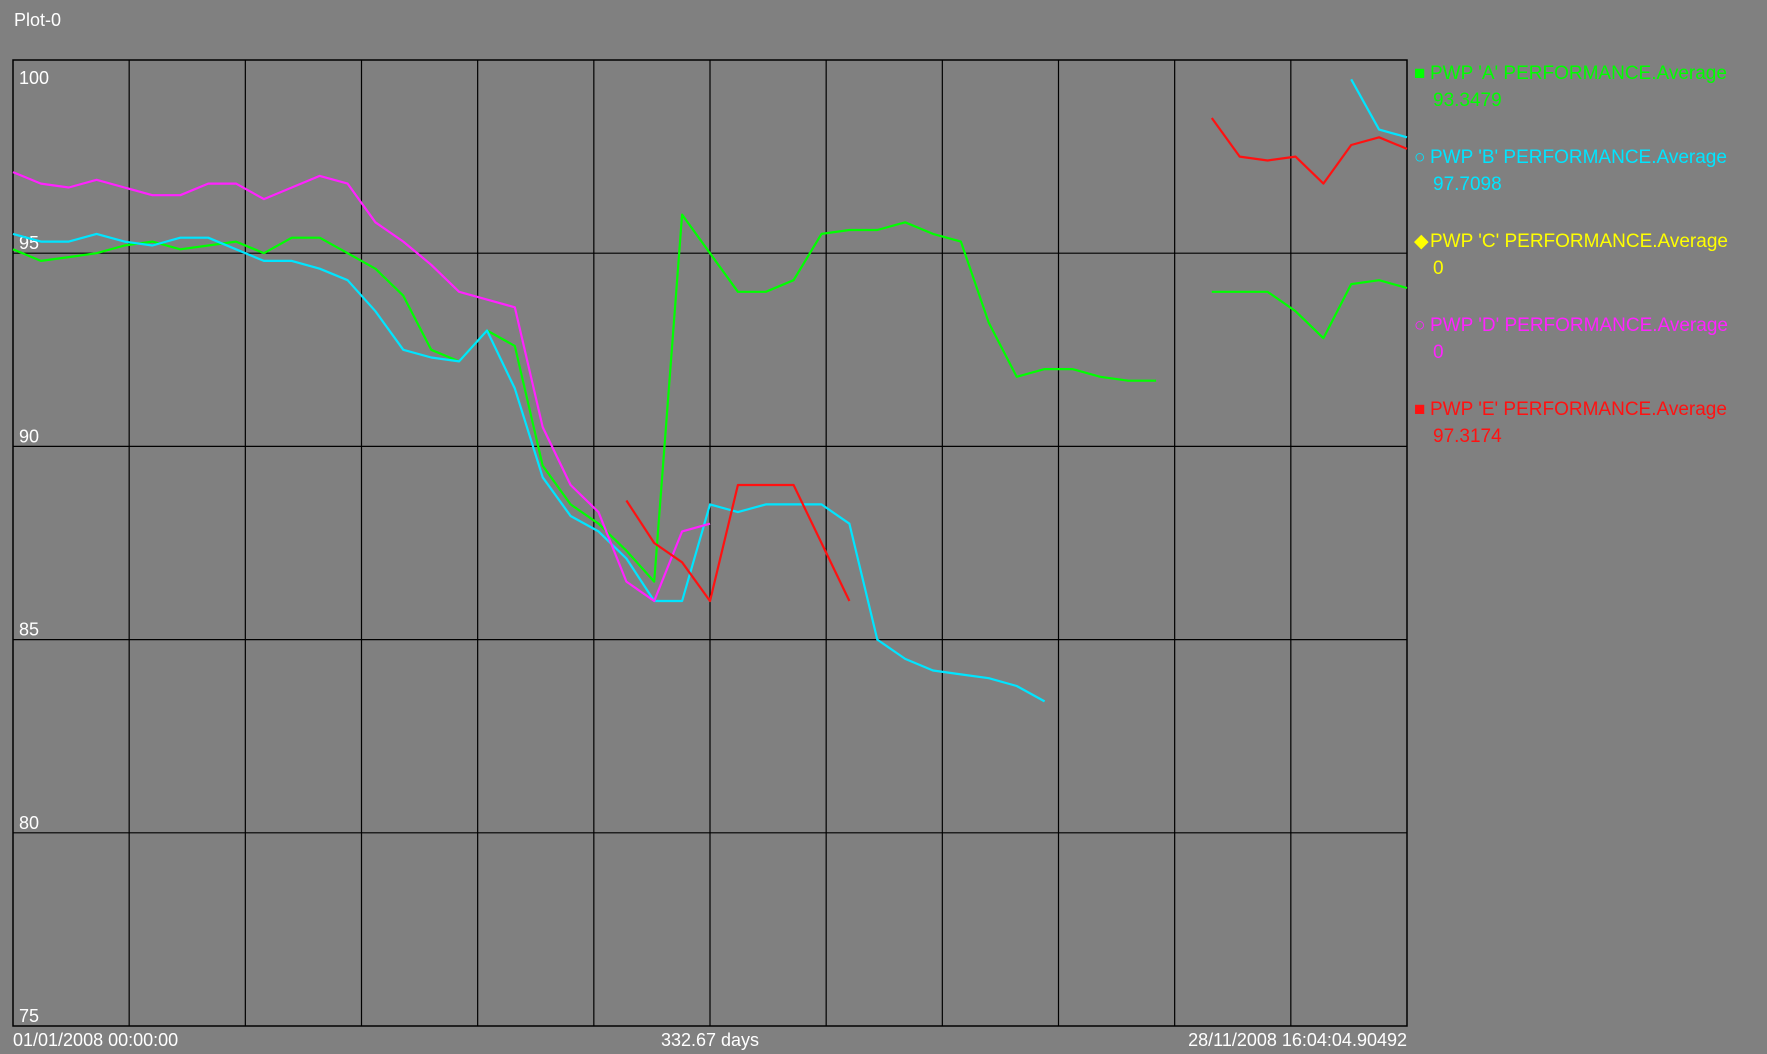 This screenshot has width=1767, height=1054. Describe the element at coordinates (29, 436) in the screenshot. I see `y-tick-label: 90` at that location.